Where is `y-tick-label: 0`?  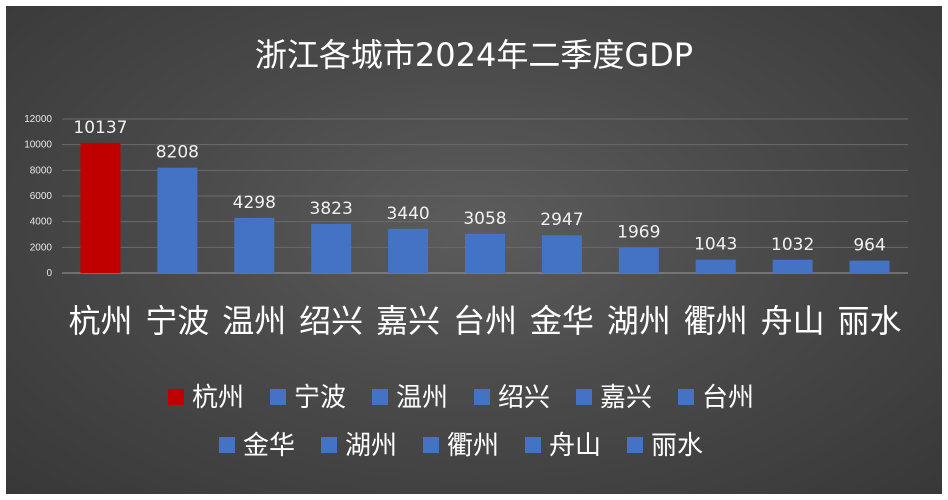 y-tick-label: 0 is located at coordinates (49, 273).